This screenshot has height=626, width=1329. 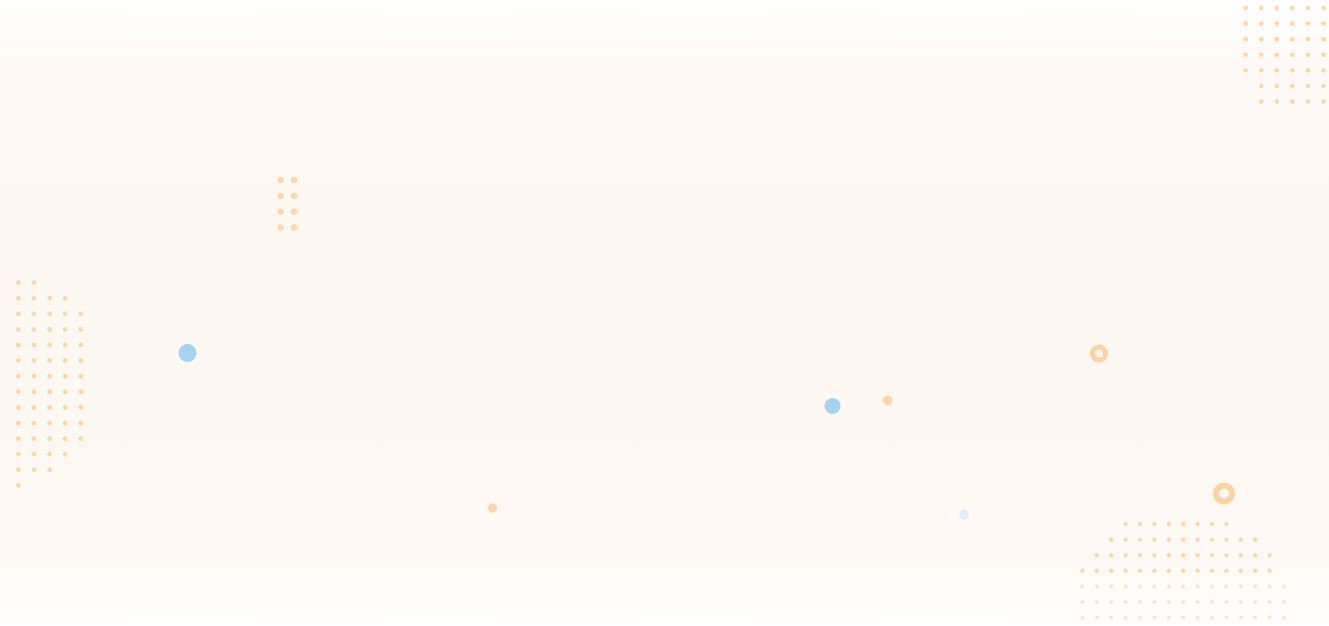 What do you see at coordinates (1183, 571) in the screenshot?
I see `bottom-right-dot-grid` at bounding box center [1183, 571].